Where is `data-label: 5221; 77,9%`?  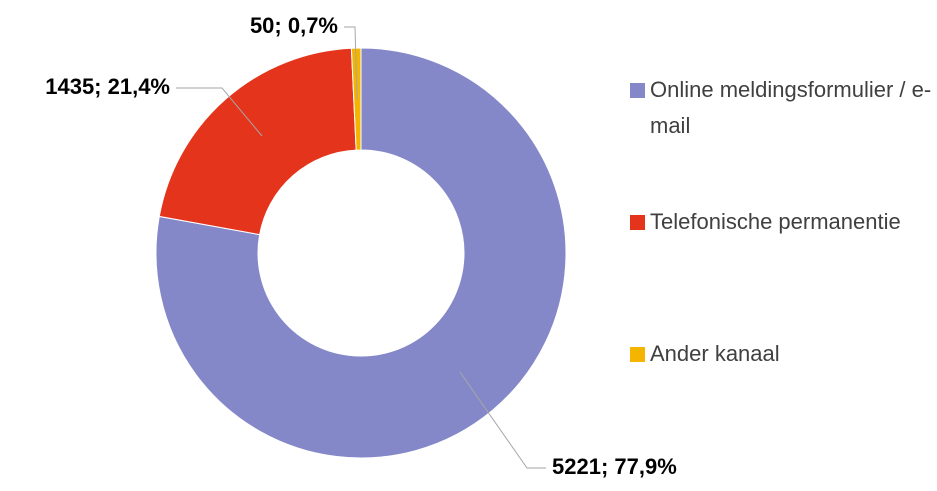 data-label: 5221; 77,9% is located at coordinates (614, 466).